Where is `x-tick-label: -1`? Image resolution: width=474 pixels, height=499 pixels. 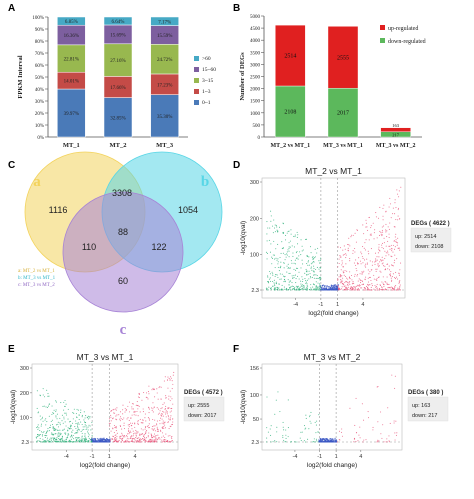
x-tick-label: -1 is located at coordinates (320, 305).